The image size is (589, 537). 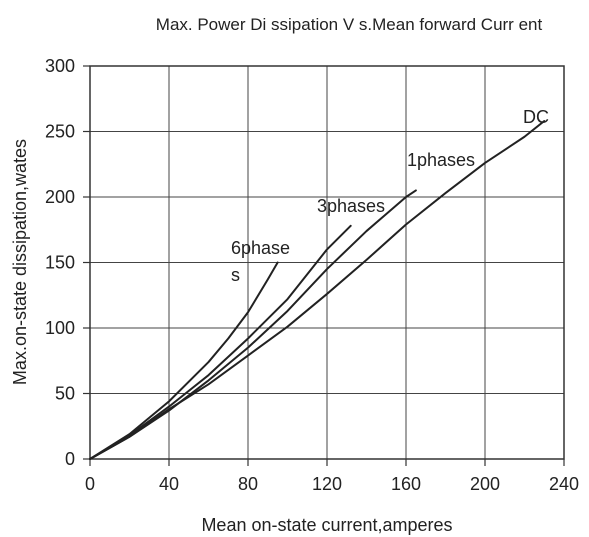 What do you see at coordinates (20, 262) in the screenshot?
I see `y-axis-label: Max.on-state dissipation,wates` at bounding box center [20, 262].